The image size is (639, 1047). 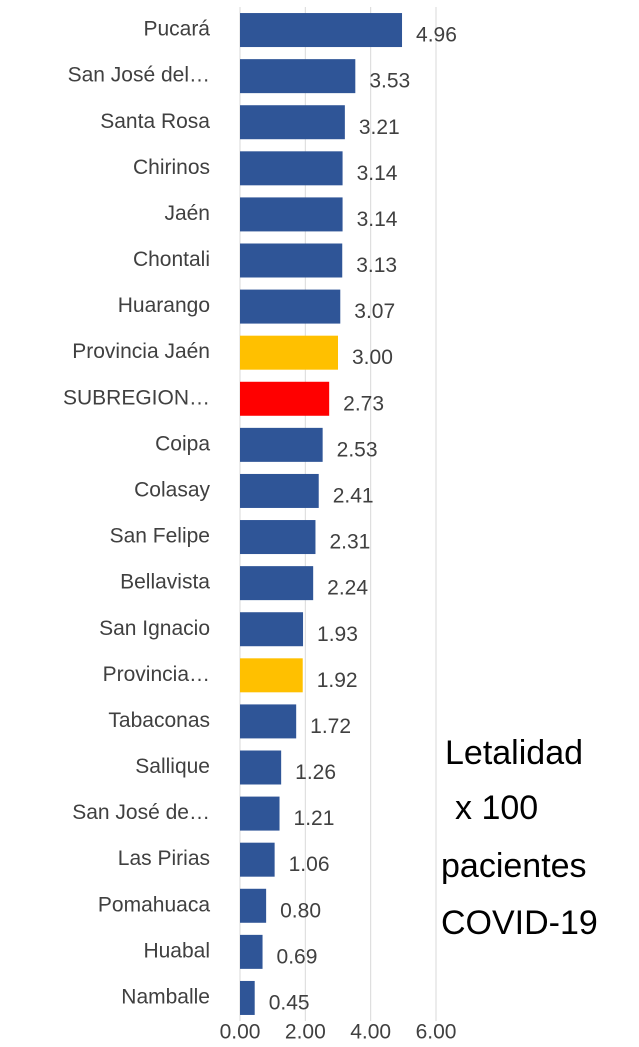 What do you see at coordinates (172, 766) in the screenshot?
I see `y-tick-label: Sallique` at bounding box center [172, 766].